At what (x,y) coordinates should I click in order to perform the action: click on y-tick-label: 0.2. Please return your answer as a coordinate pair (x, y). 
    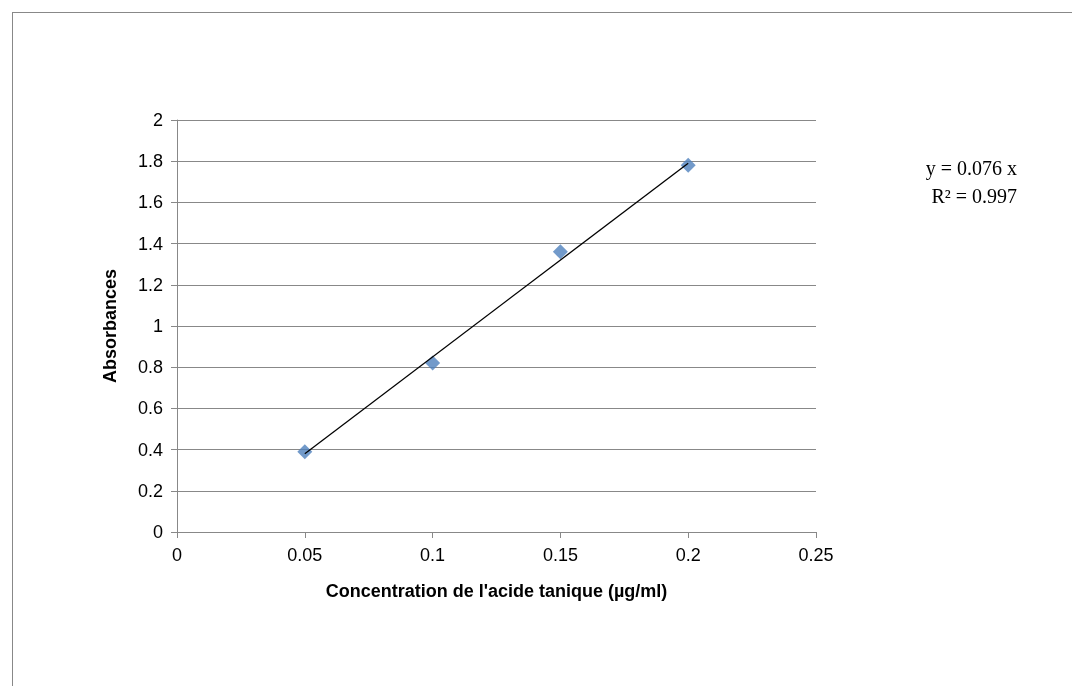
    Looking at the image, I should click on (150, 490).